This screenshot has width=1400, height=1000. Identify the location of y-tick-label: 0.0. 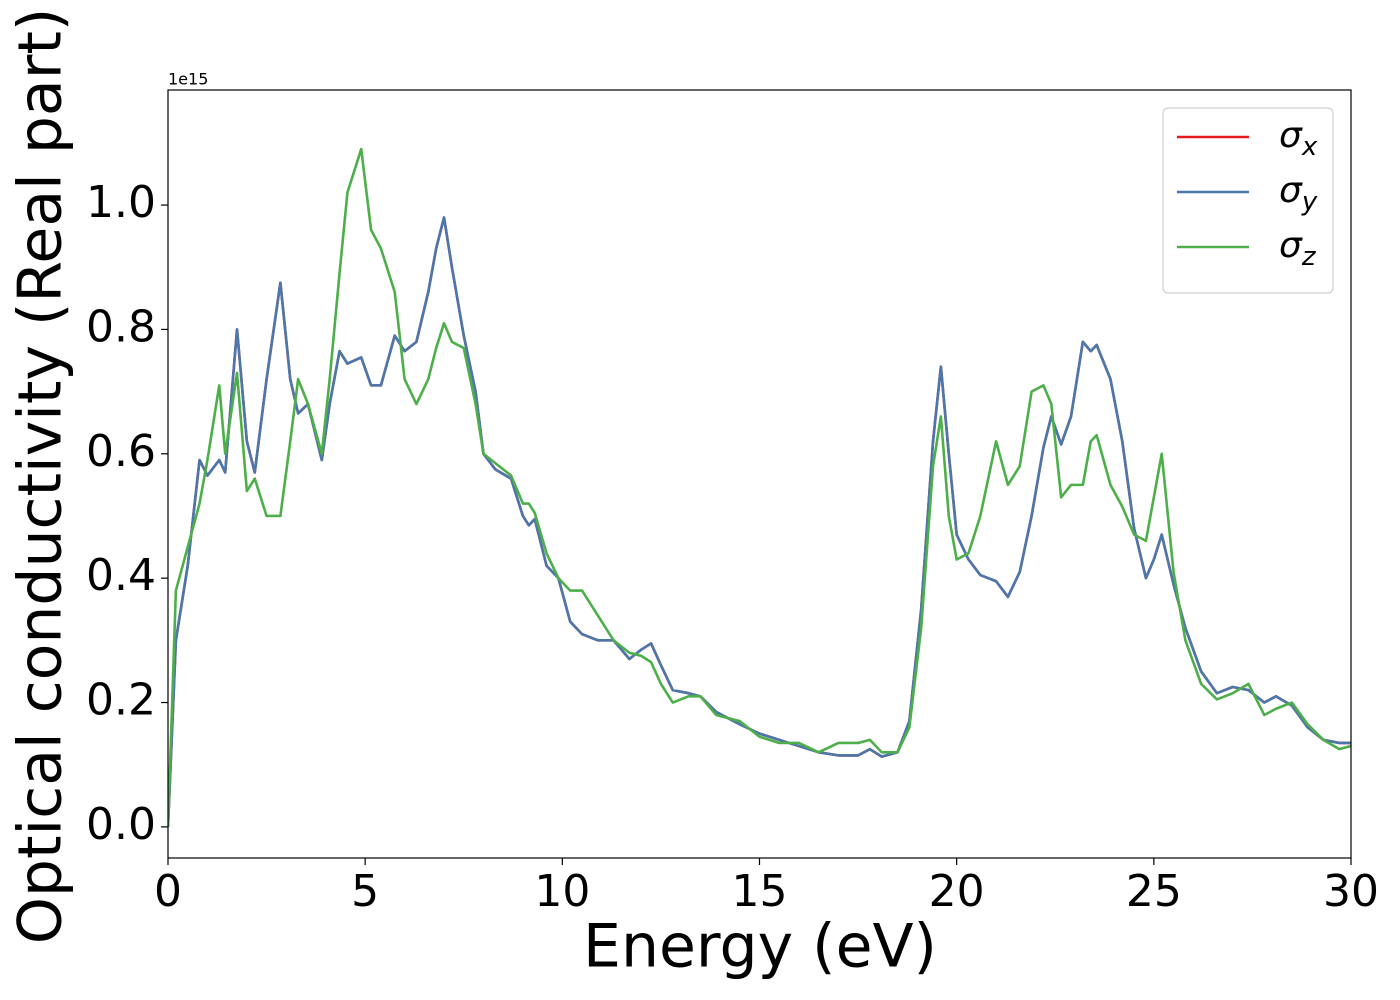
(121, 824).